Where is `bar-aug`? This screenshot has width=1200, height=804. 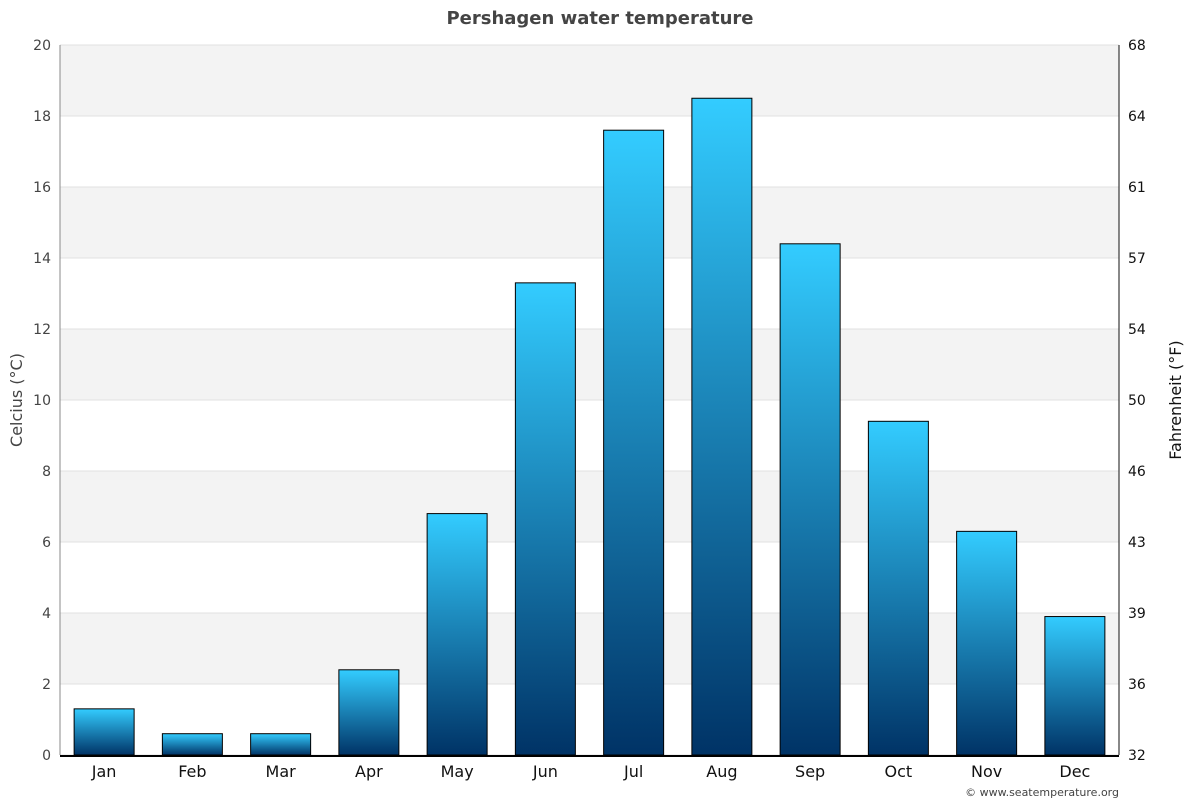 bar-aug is located at coordinates (722, 426).